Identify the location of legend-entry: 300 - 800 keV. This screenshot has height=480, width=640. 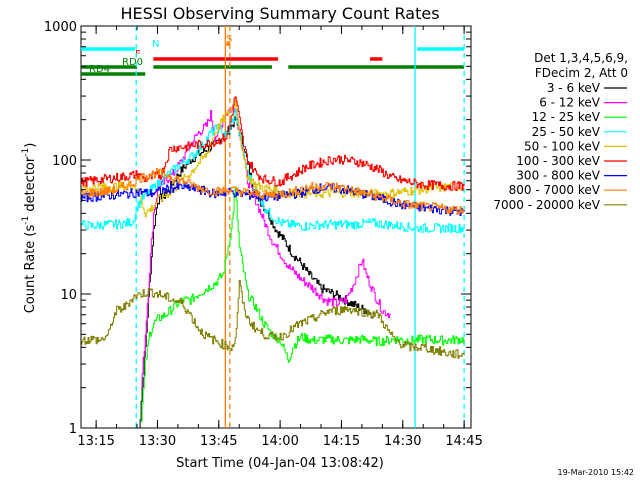
(558, 176).